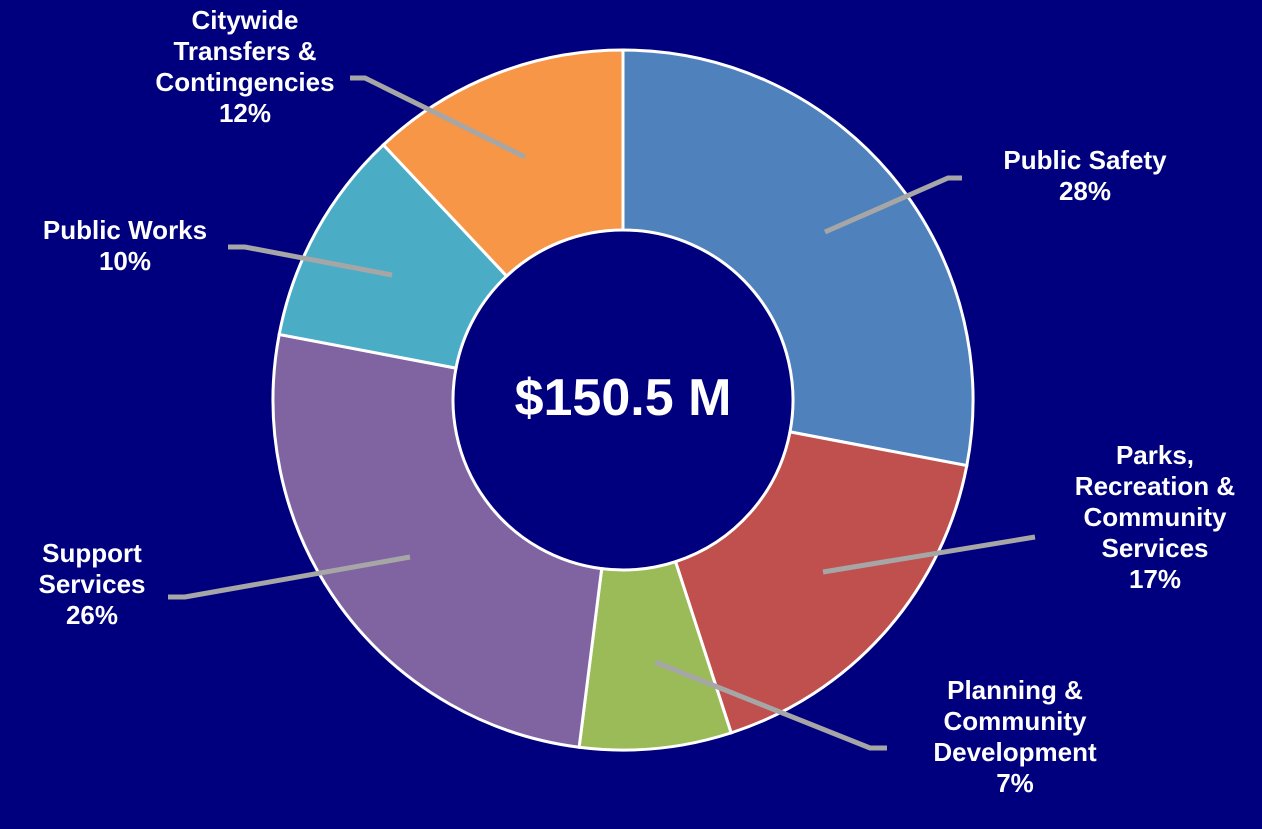  Describe the element at coordinates (1085, 191) in the screenshot. I see `value-label: 28%` at that location.